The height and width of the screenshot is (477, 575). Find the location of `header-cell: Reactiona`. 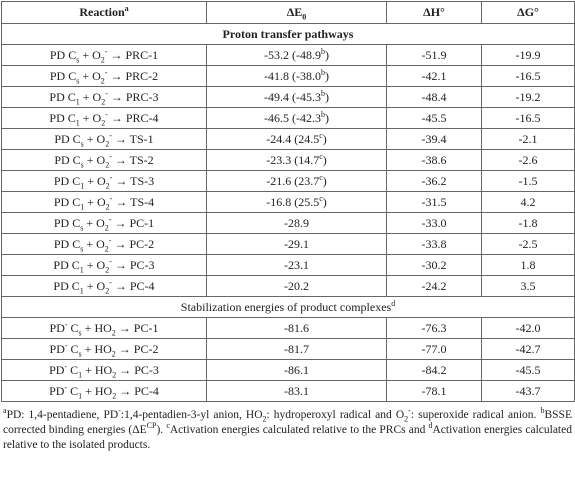

header-cell: Reactiona is located at coordinates (104, 12).